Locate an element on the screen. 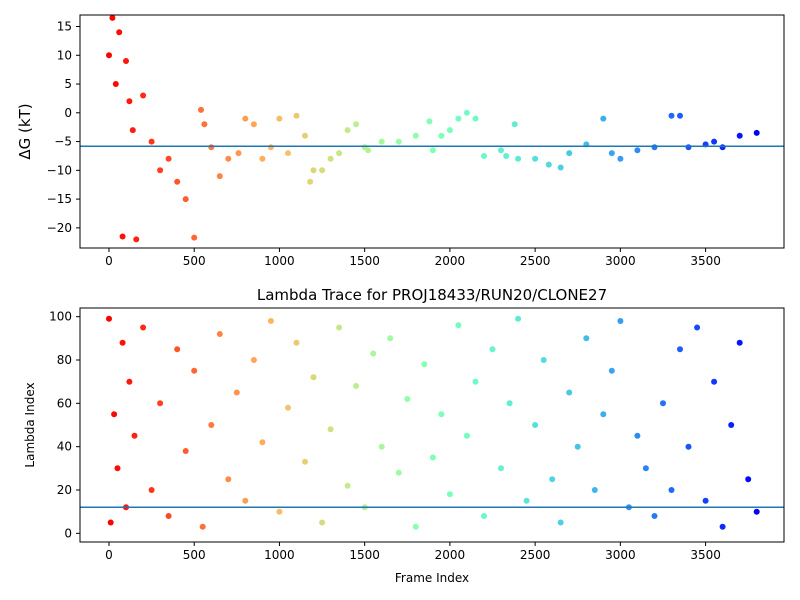 This screenshot has width=800, height=600. x-tick-label: 2500 is located at coordinates (535, 261).